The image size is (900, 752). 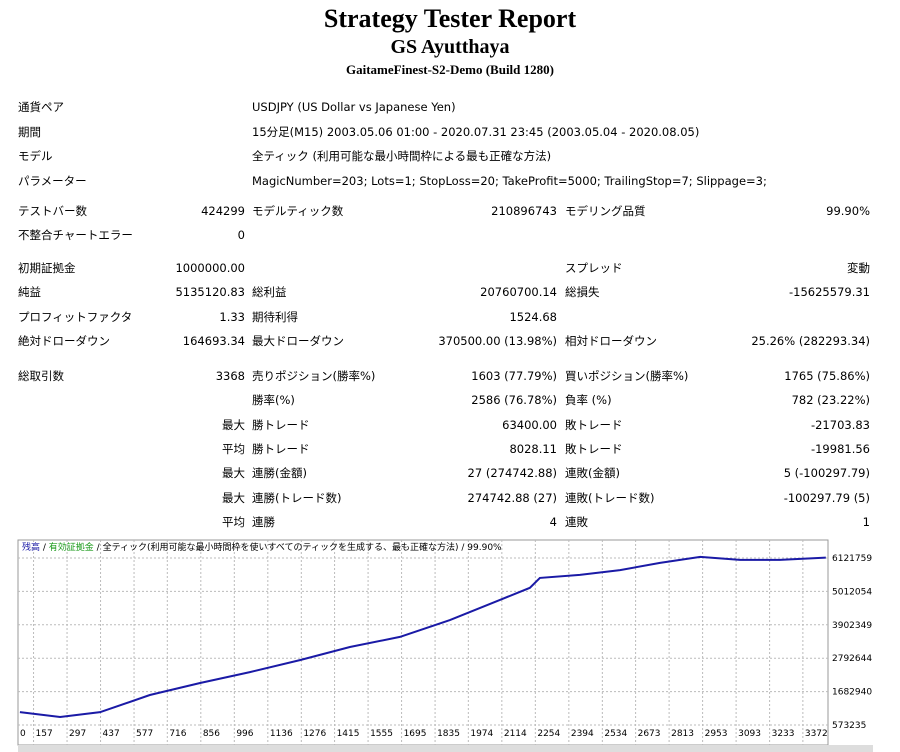 What do you see at coordinates (512, 473) in the screenshot?
I see `stat-value: 27 (274742.88)` at bounding box center [512, 473].